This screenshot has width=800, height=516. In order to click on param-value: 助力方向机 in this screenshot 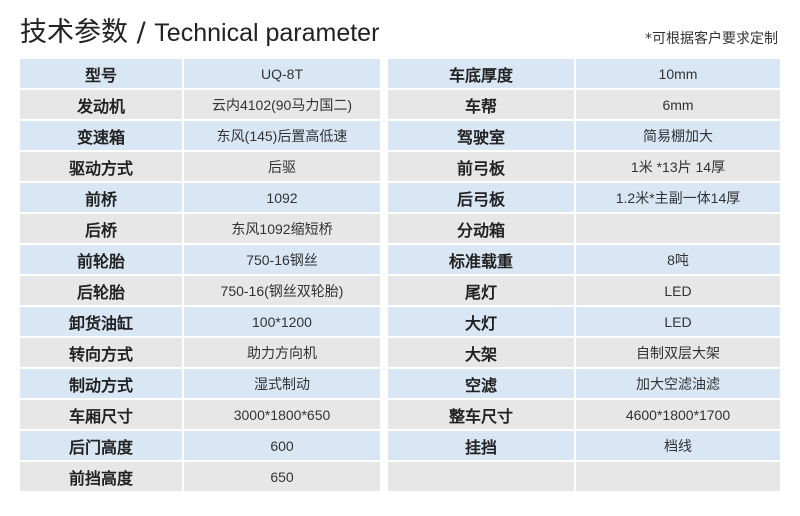, I will do `click(282, 352)`.